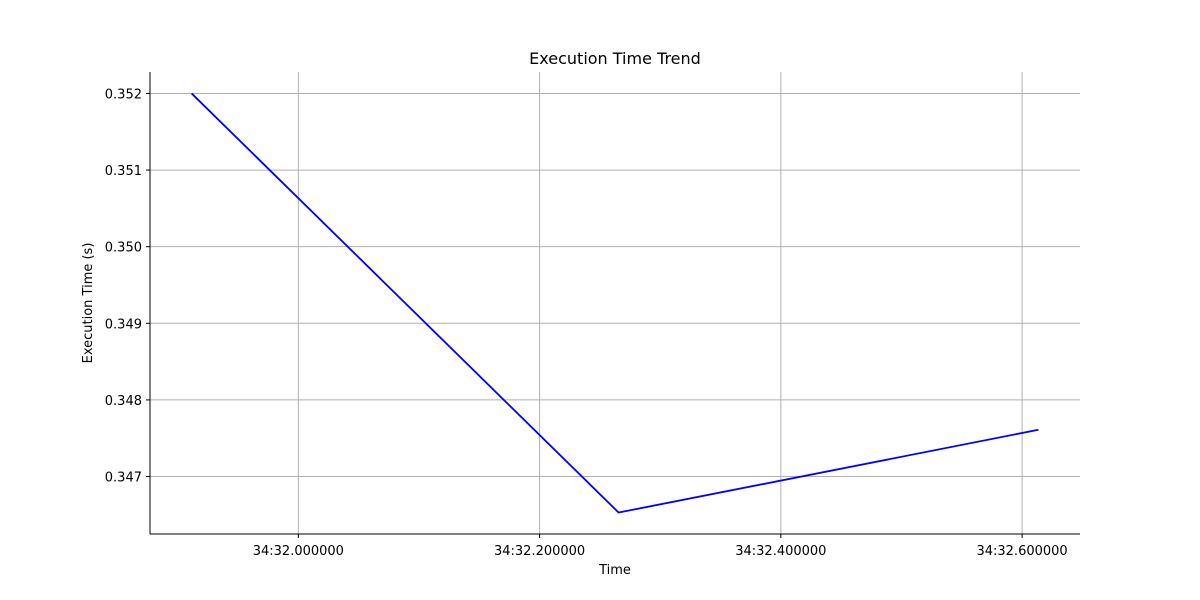 The width and height of the screenshot is (1200, 600). I want to click on y-tick-label: 0.348, so click(123, 401).